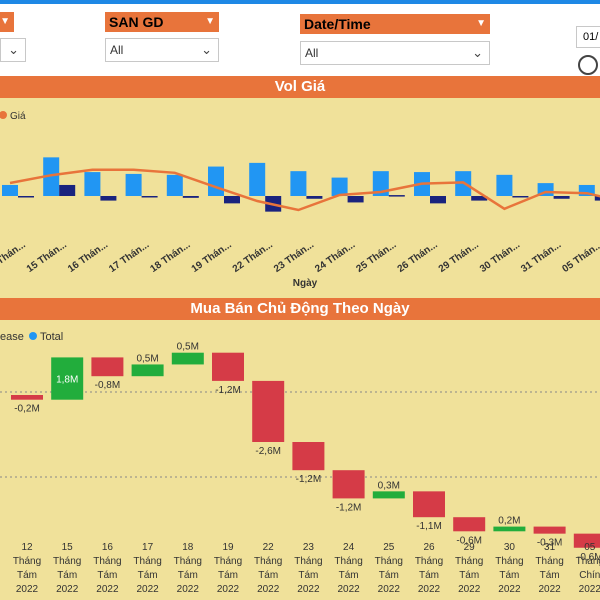 Image resolution: width=600 pixels, height=600 pixels. Describe the element at coordinates (148, 547) in the screenshot. I see `x-tick-label: 17` at that location.